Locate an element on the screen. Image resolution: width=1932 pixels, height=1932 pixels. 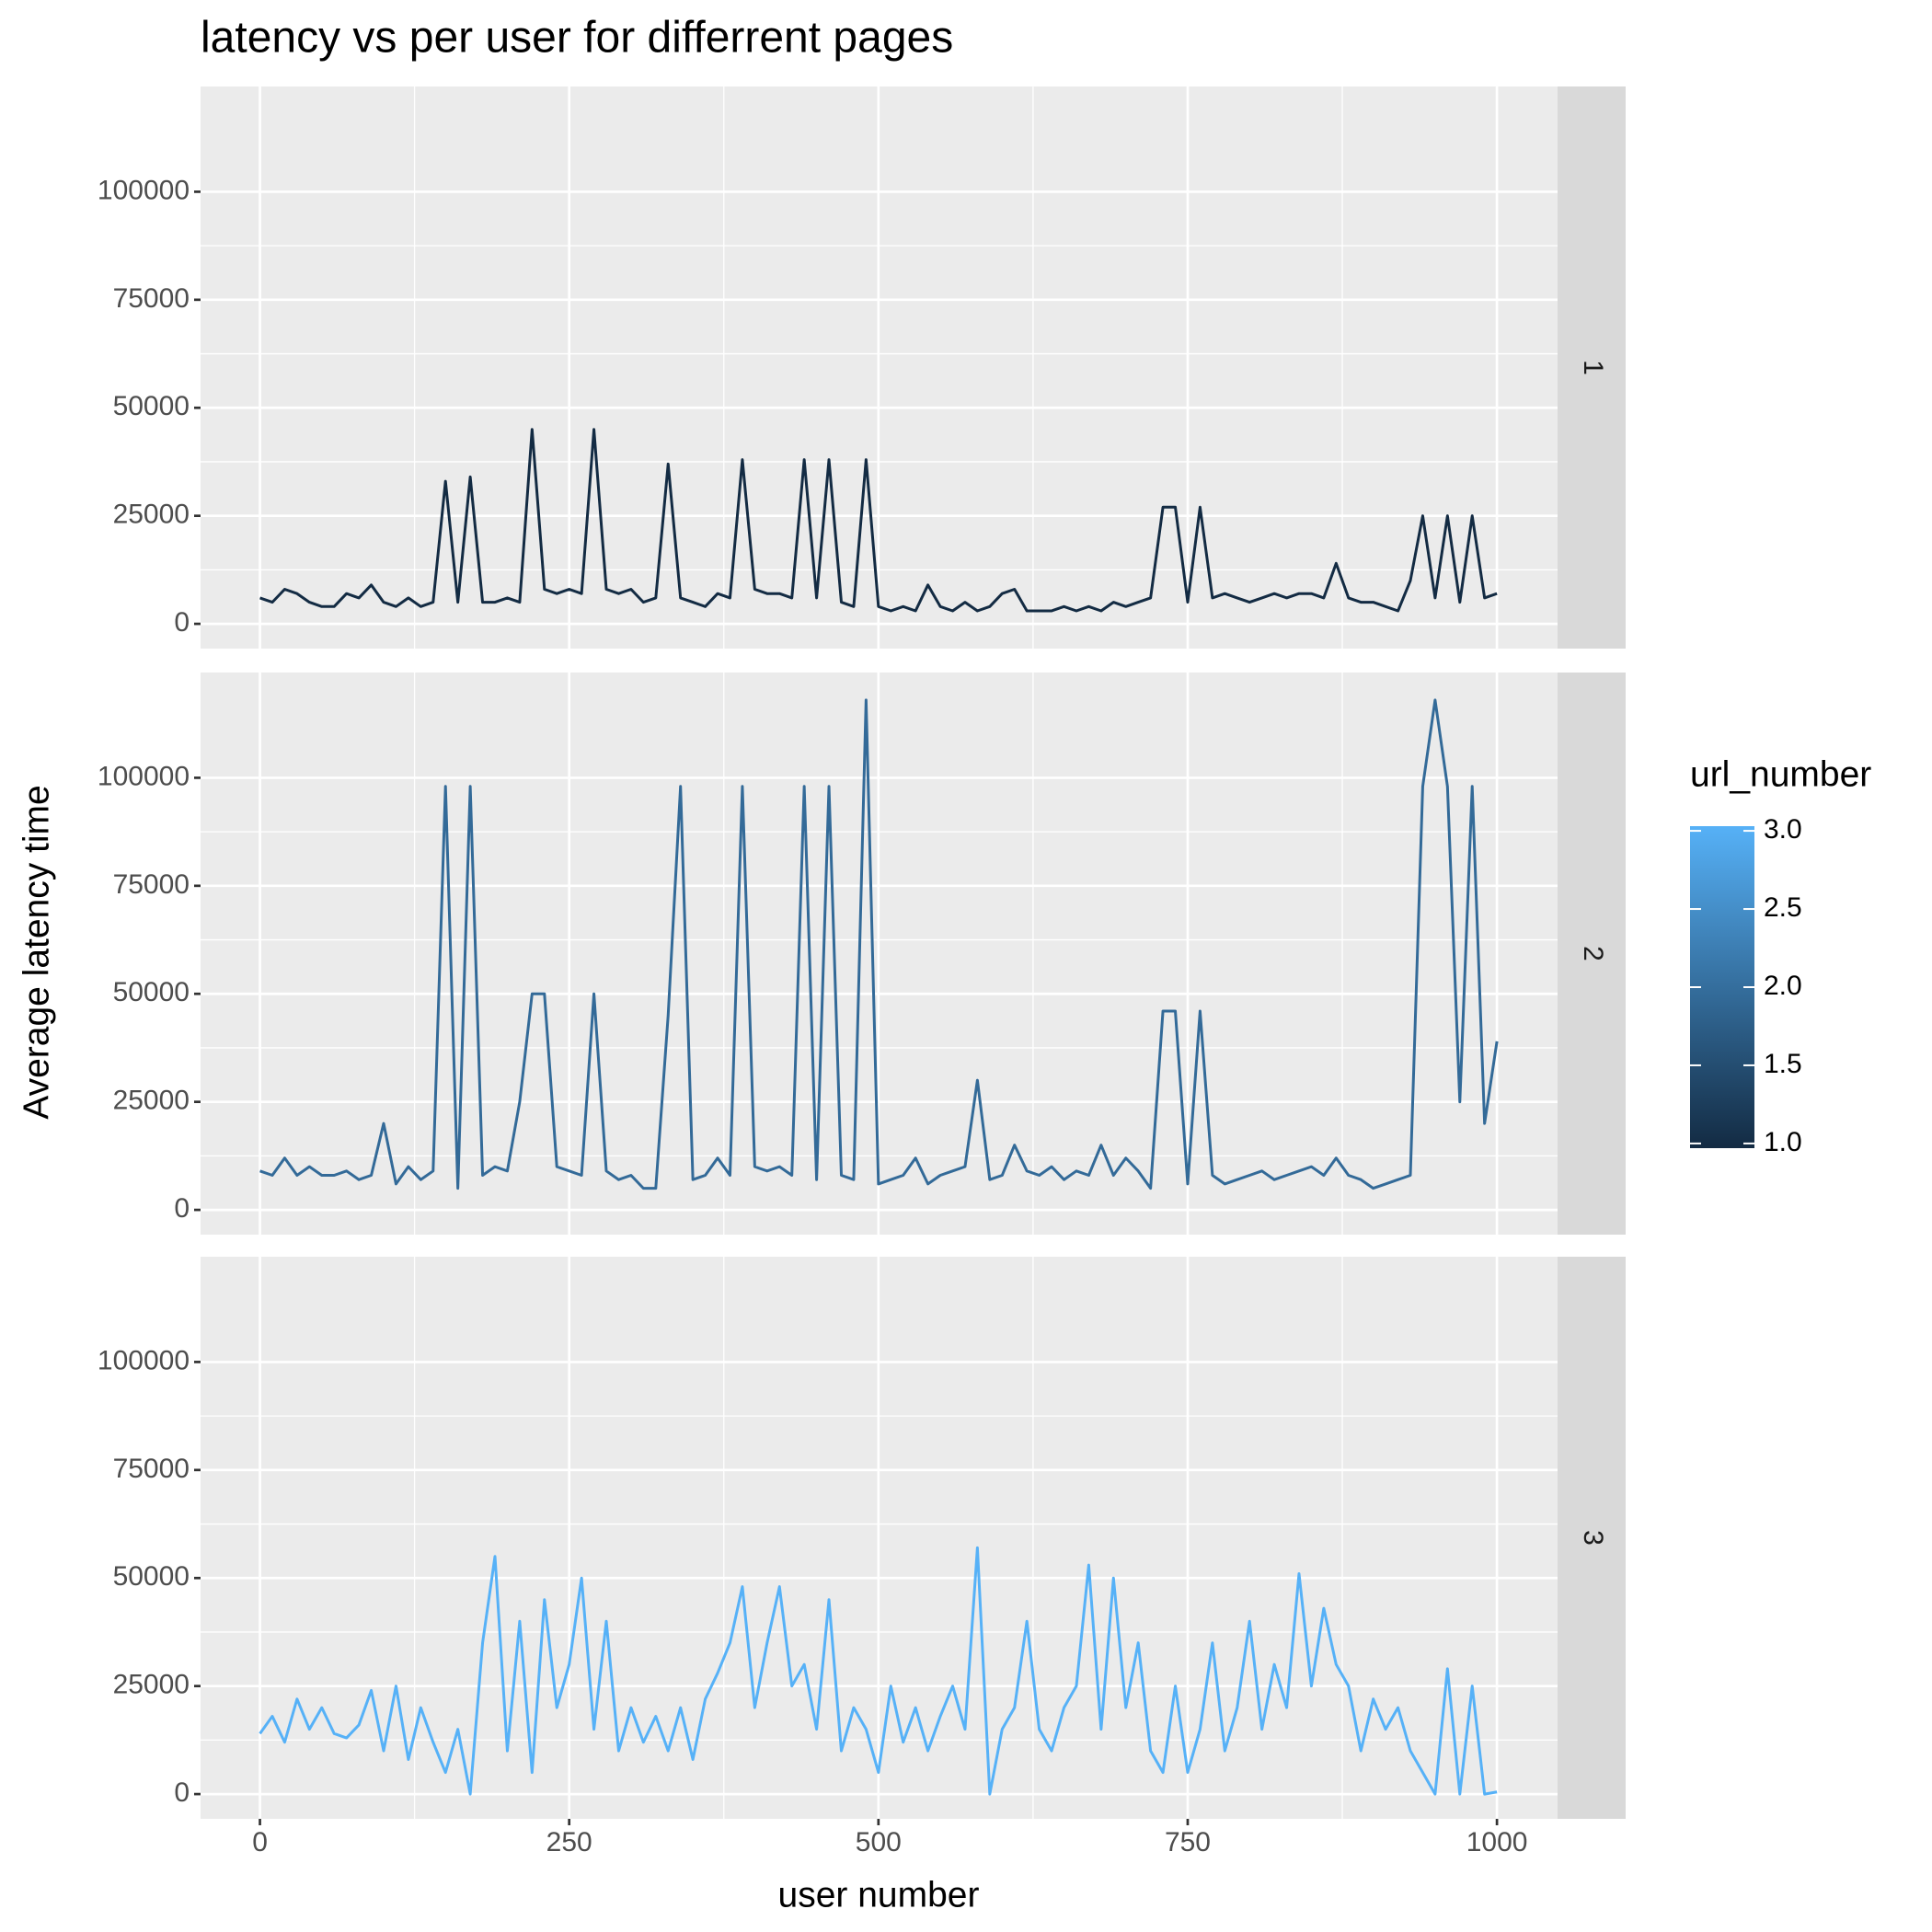
colorbar-label: 2.5 is located at coordinates (1783, 907).